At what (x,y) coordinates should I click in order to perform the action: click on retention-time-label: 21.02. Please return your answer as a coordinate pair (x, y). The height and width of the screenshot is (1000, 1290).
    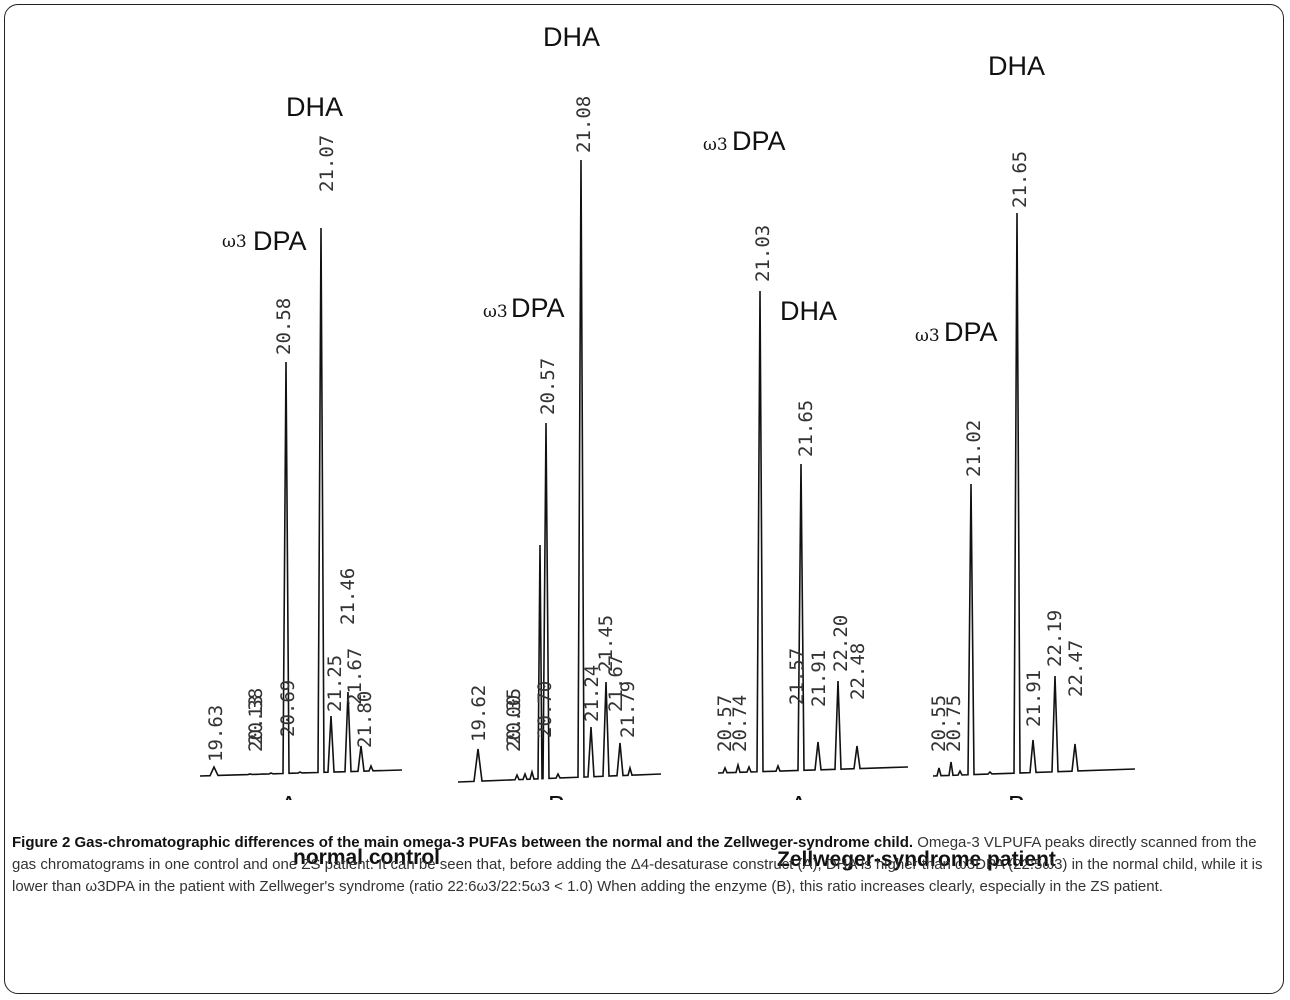
    Looking at the image, I should click on (974, 448).